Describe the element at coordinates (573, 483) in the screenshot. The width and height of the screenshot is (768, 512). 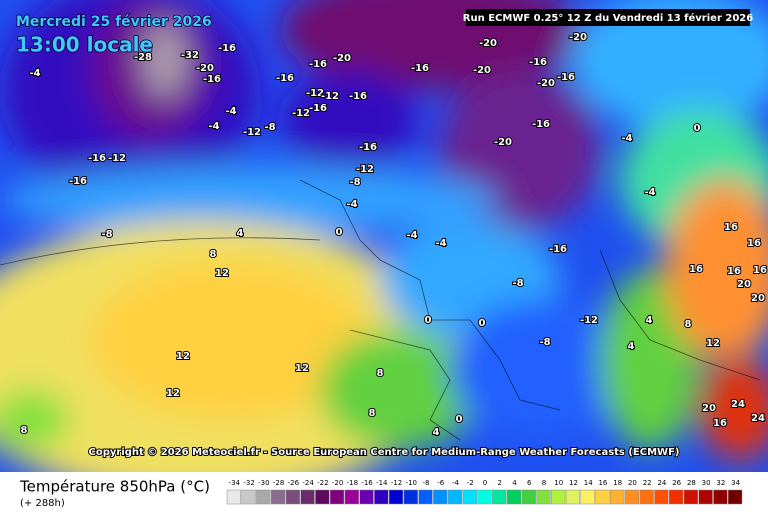
I see `scale-label: 12` at that location.